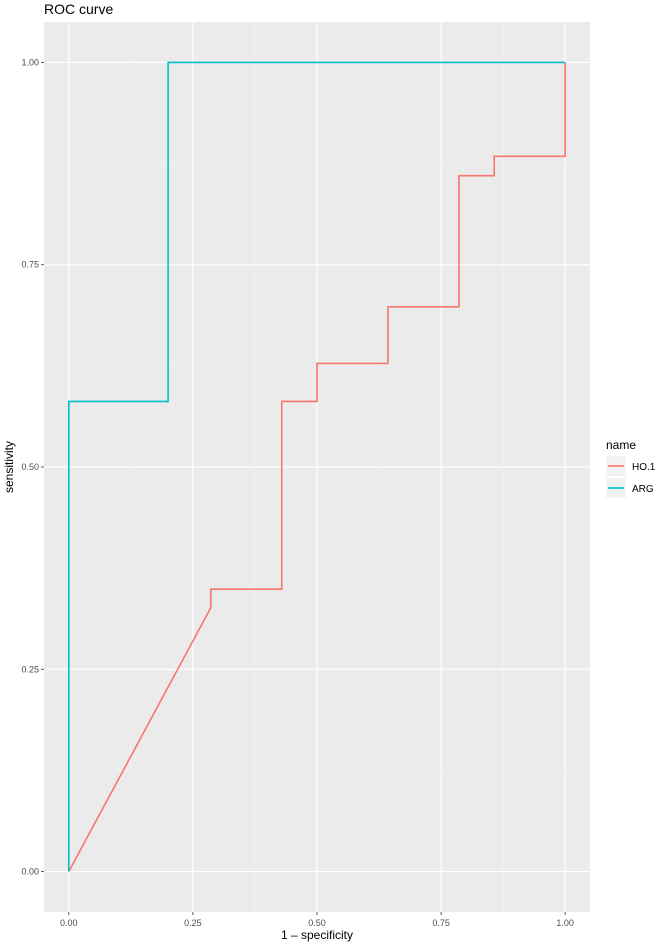 The height and width of the screenshot is (944, 658). What do you see at coordinates (565, 923) in the screenshot?
I see `x-tick-label: 1.00` at bounding box center [565, 923].